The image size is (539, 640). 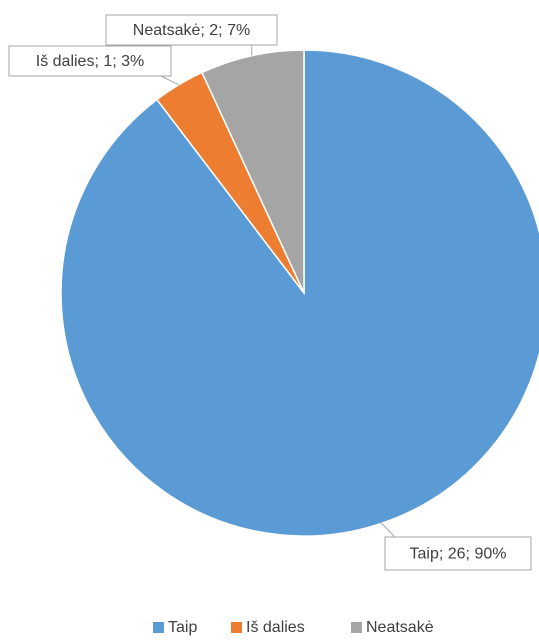 I want to click on data-label: Iš dalies; 1; 3%, so click(x=90, y=61).